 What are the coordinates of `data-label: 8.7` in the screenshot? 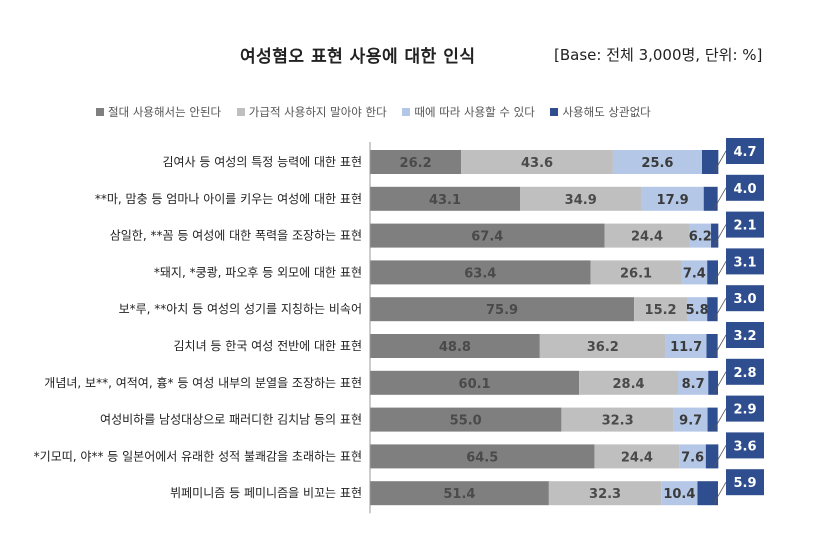 It's located at (693, 384).